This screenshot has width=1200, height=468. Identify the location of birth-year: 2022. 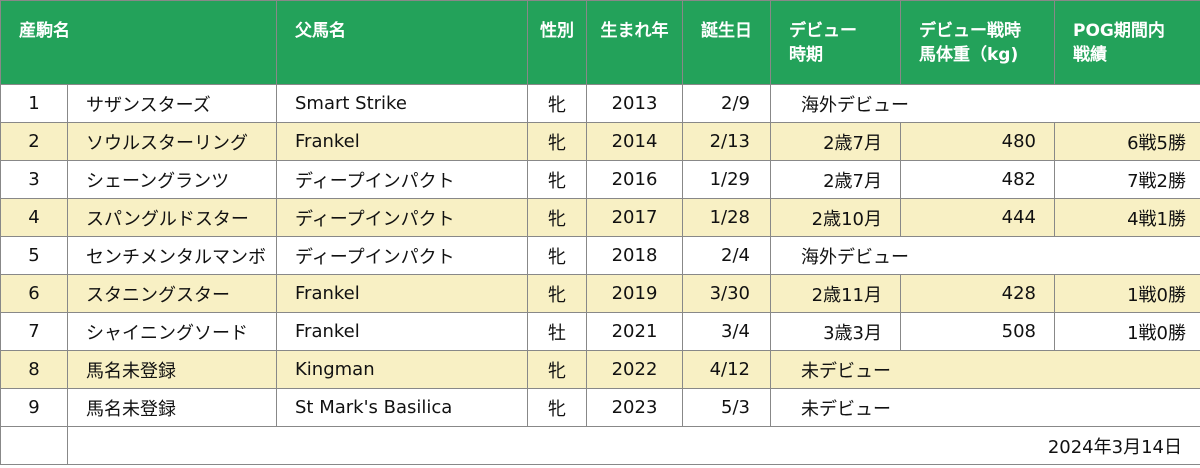
(634, 369).